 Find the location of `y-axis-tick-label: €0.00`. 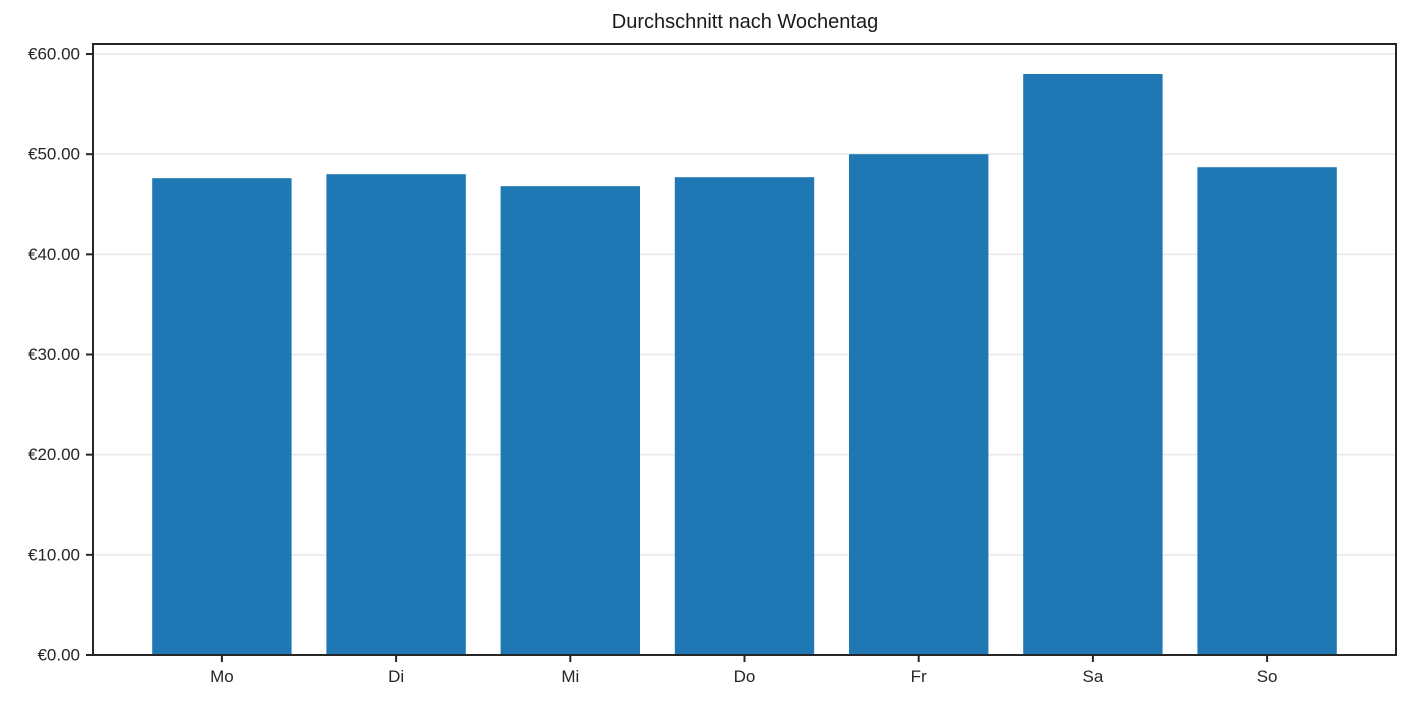

y-axis-tick-label: €0.00 is located at coordinates (58, 655).